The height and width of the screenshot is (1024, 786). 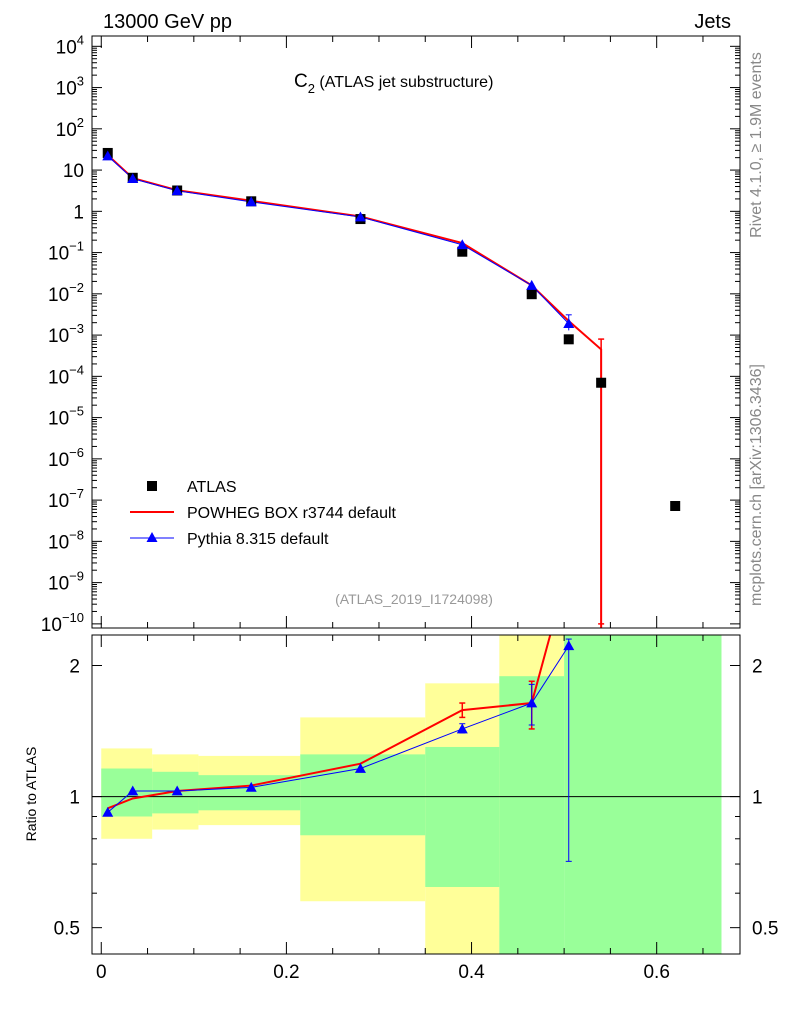 I want to click on main-ytick-label-11: 10⁻⁷, so click(x=66, y=499).